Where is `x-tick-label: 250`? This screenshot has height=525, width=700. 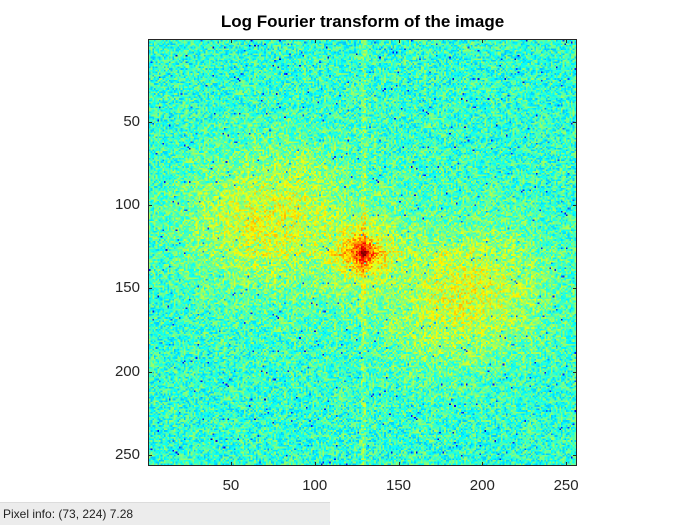 x-tick-label: 250 is located at coordinates (566, 485).